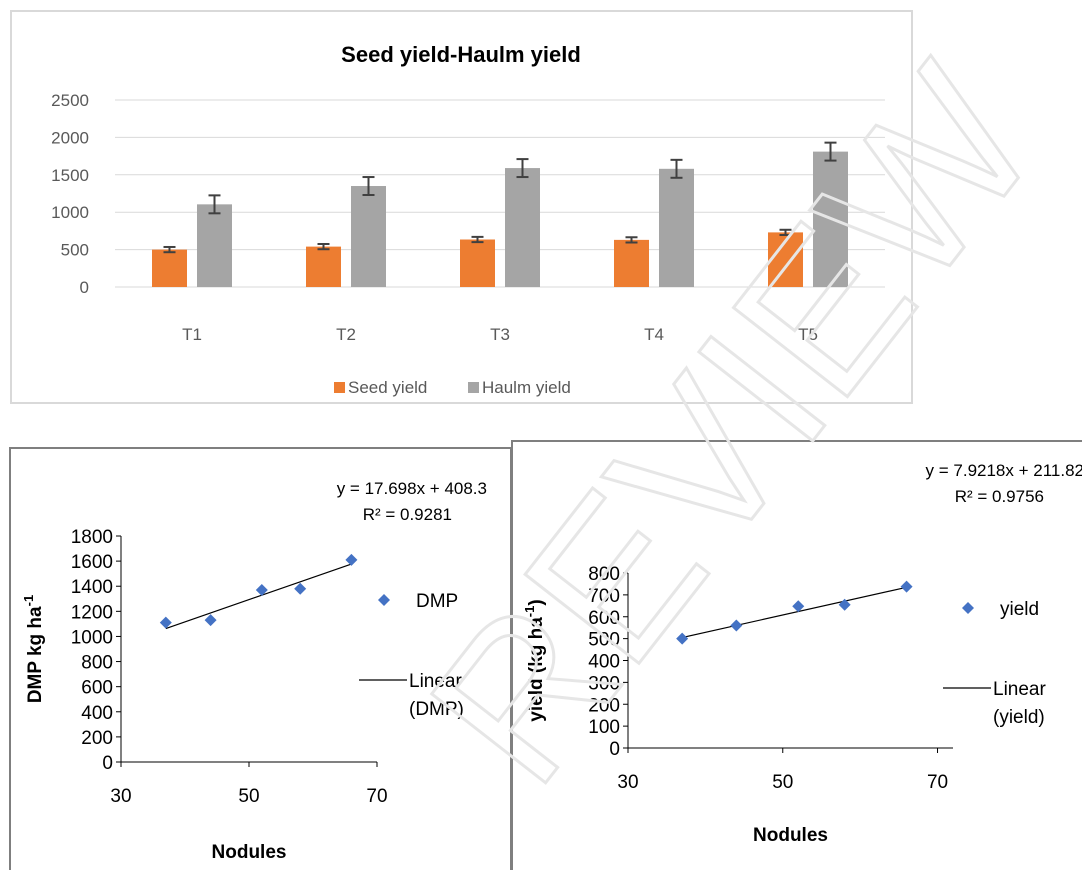 This screenshot has height=872, width=1082. What do you see at coordinates (92, 587) in the screenshot?
I see `y-tick-label: 1400` at bounding box center [92, 587].